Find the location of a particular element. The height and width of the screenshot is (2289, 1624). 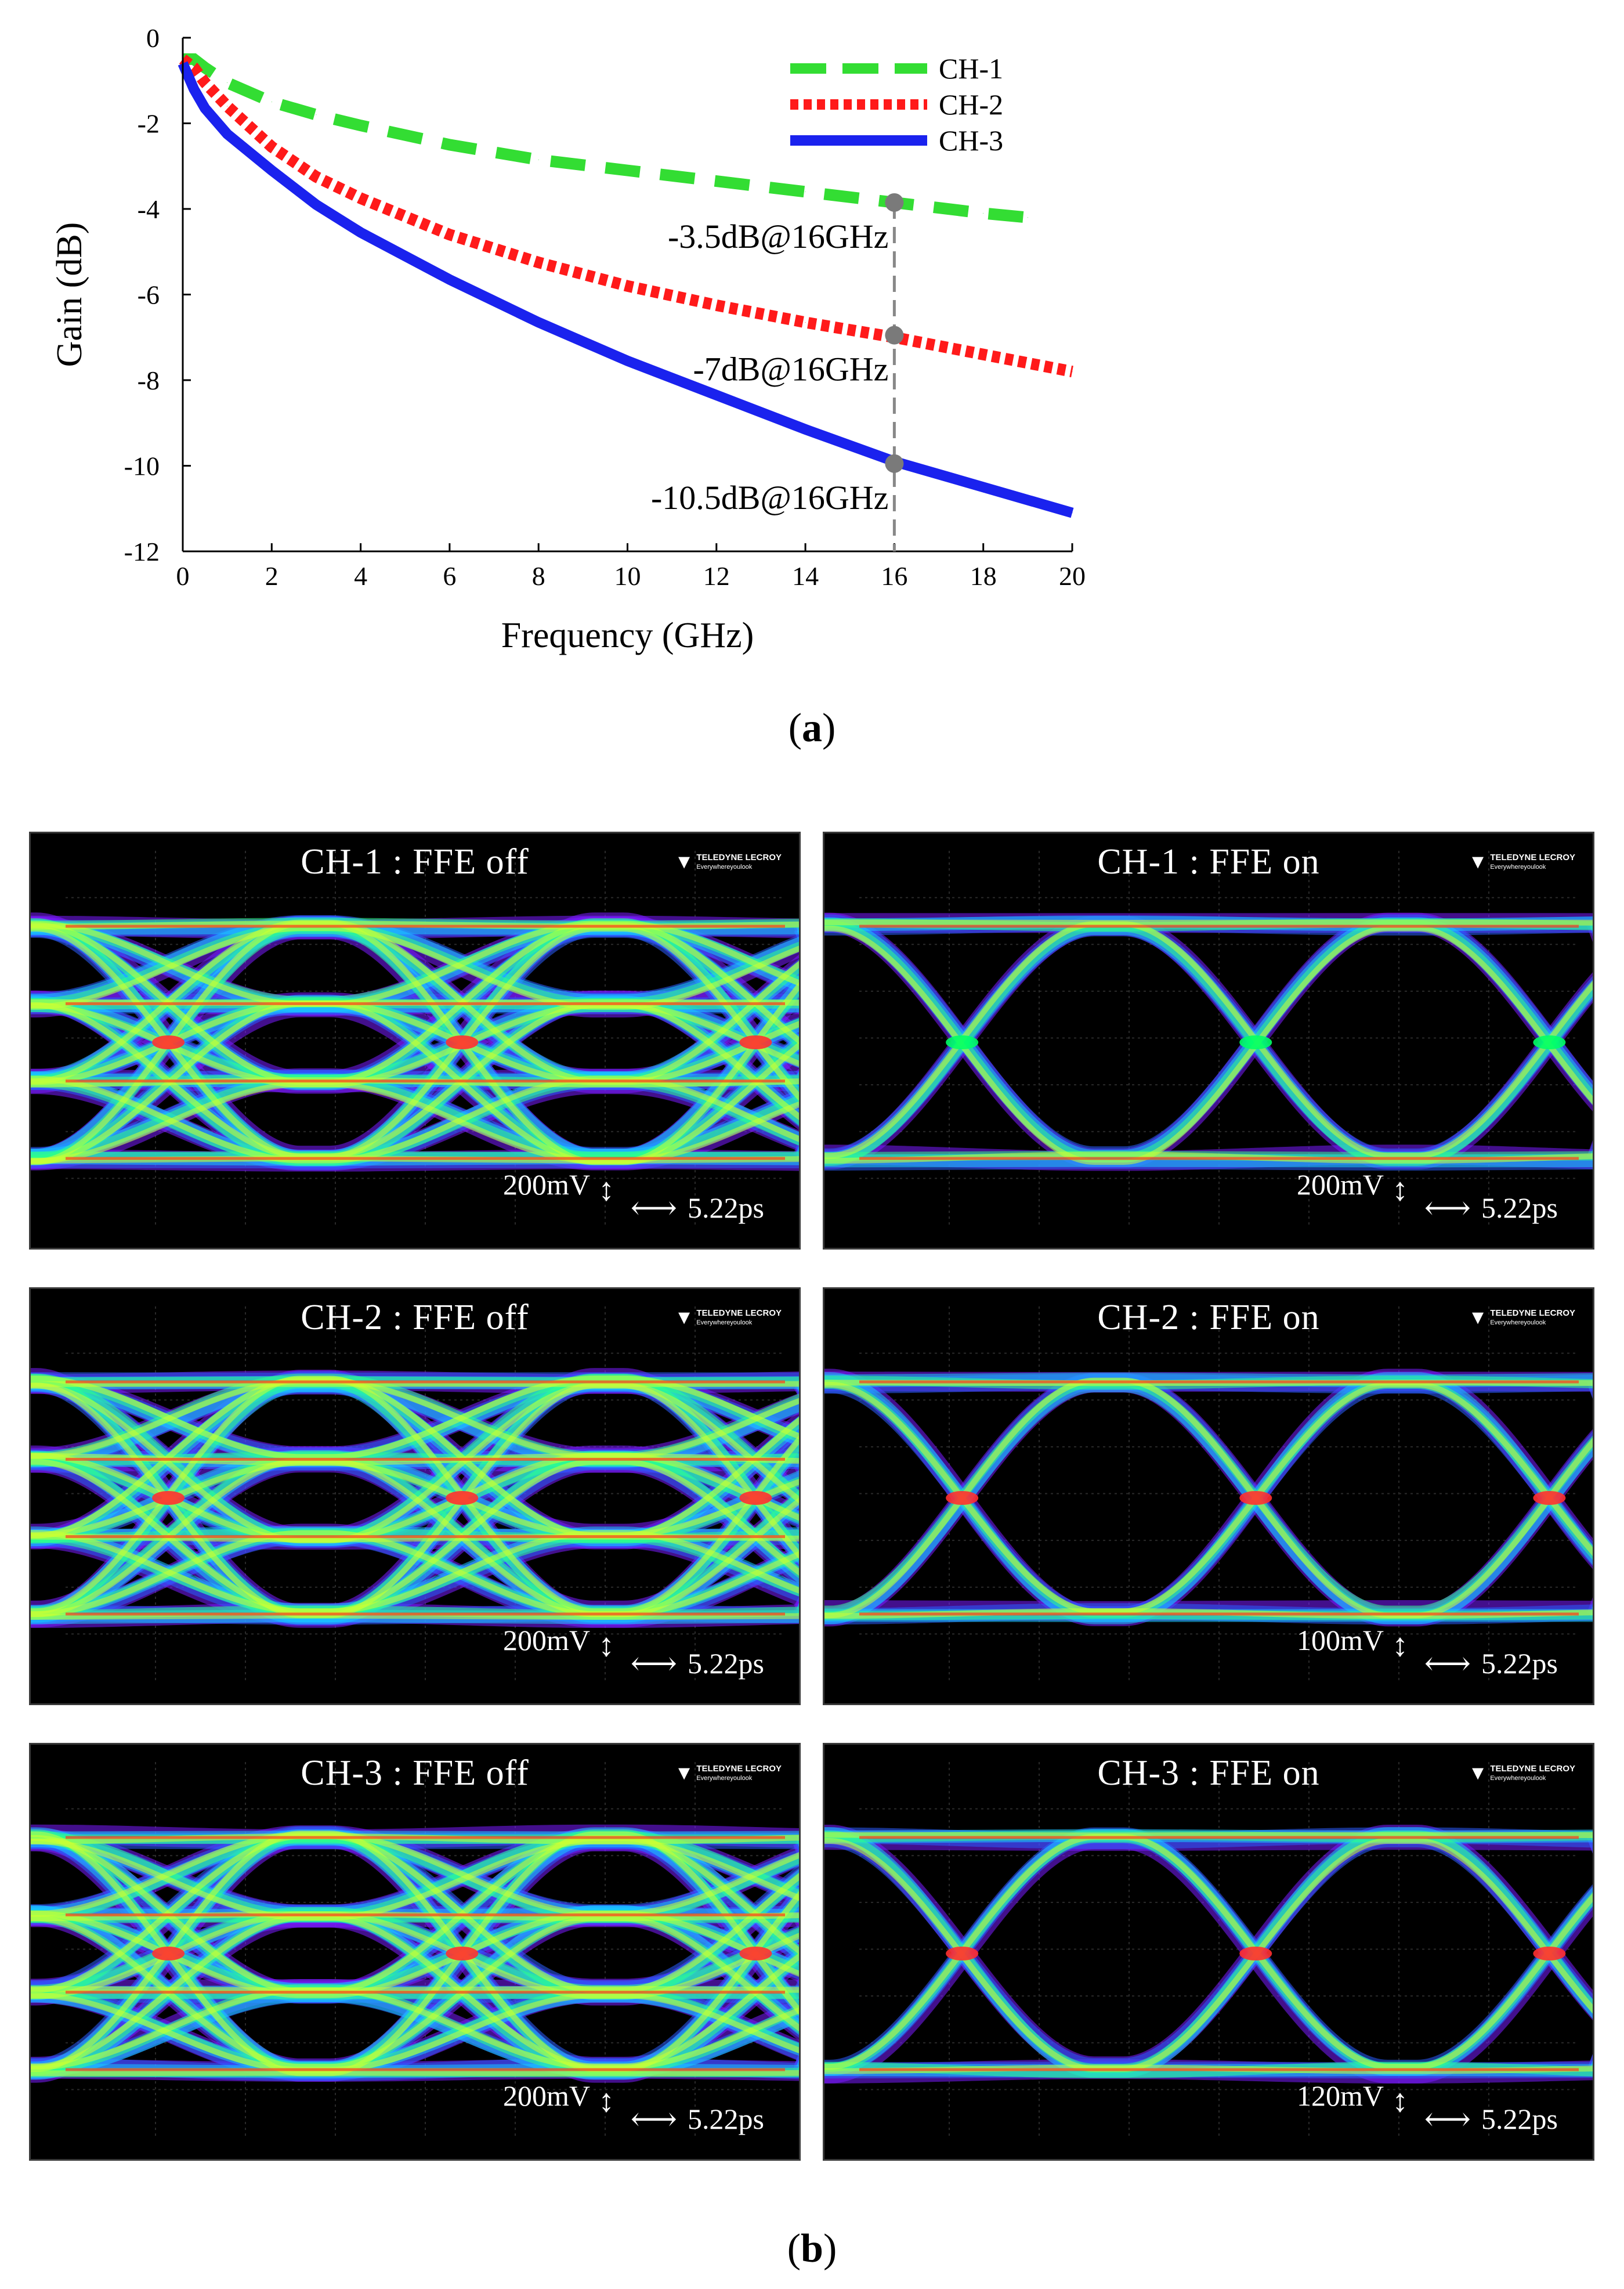

y-tick-label: -4 is located at coordinates (149, 209).